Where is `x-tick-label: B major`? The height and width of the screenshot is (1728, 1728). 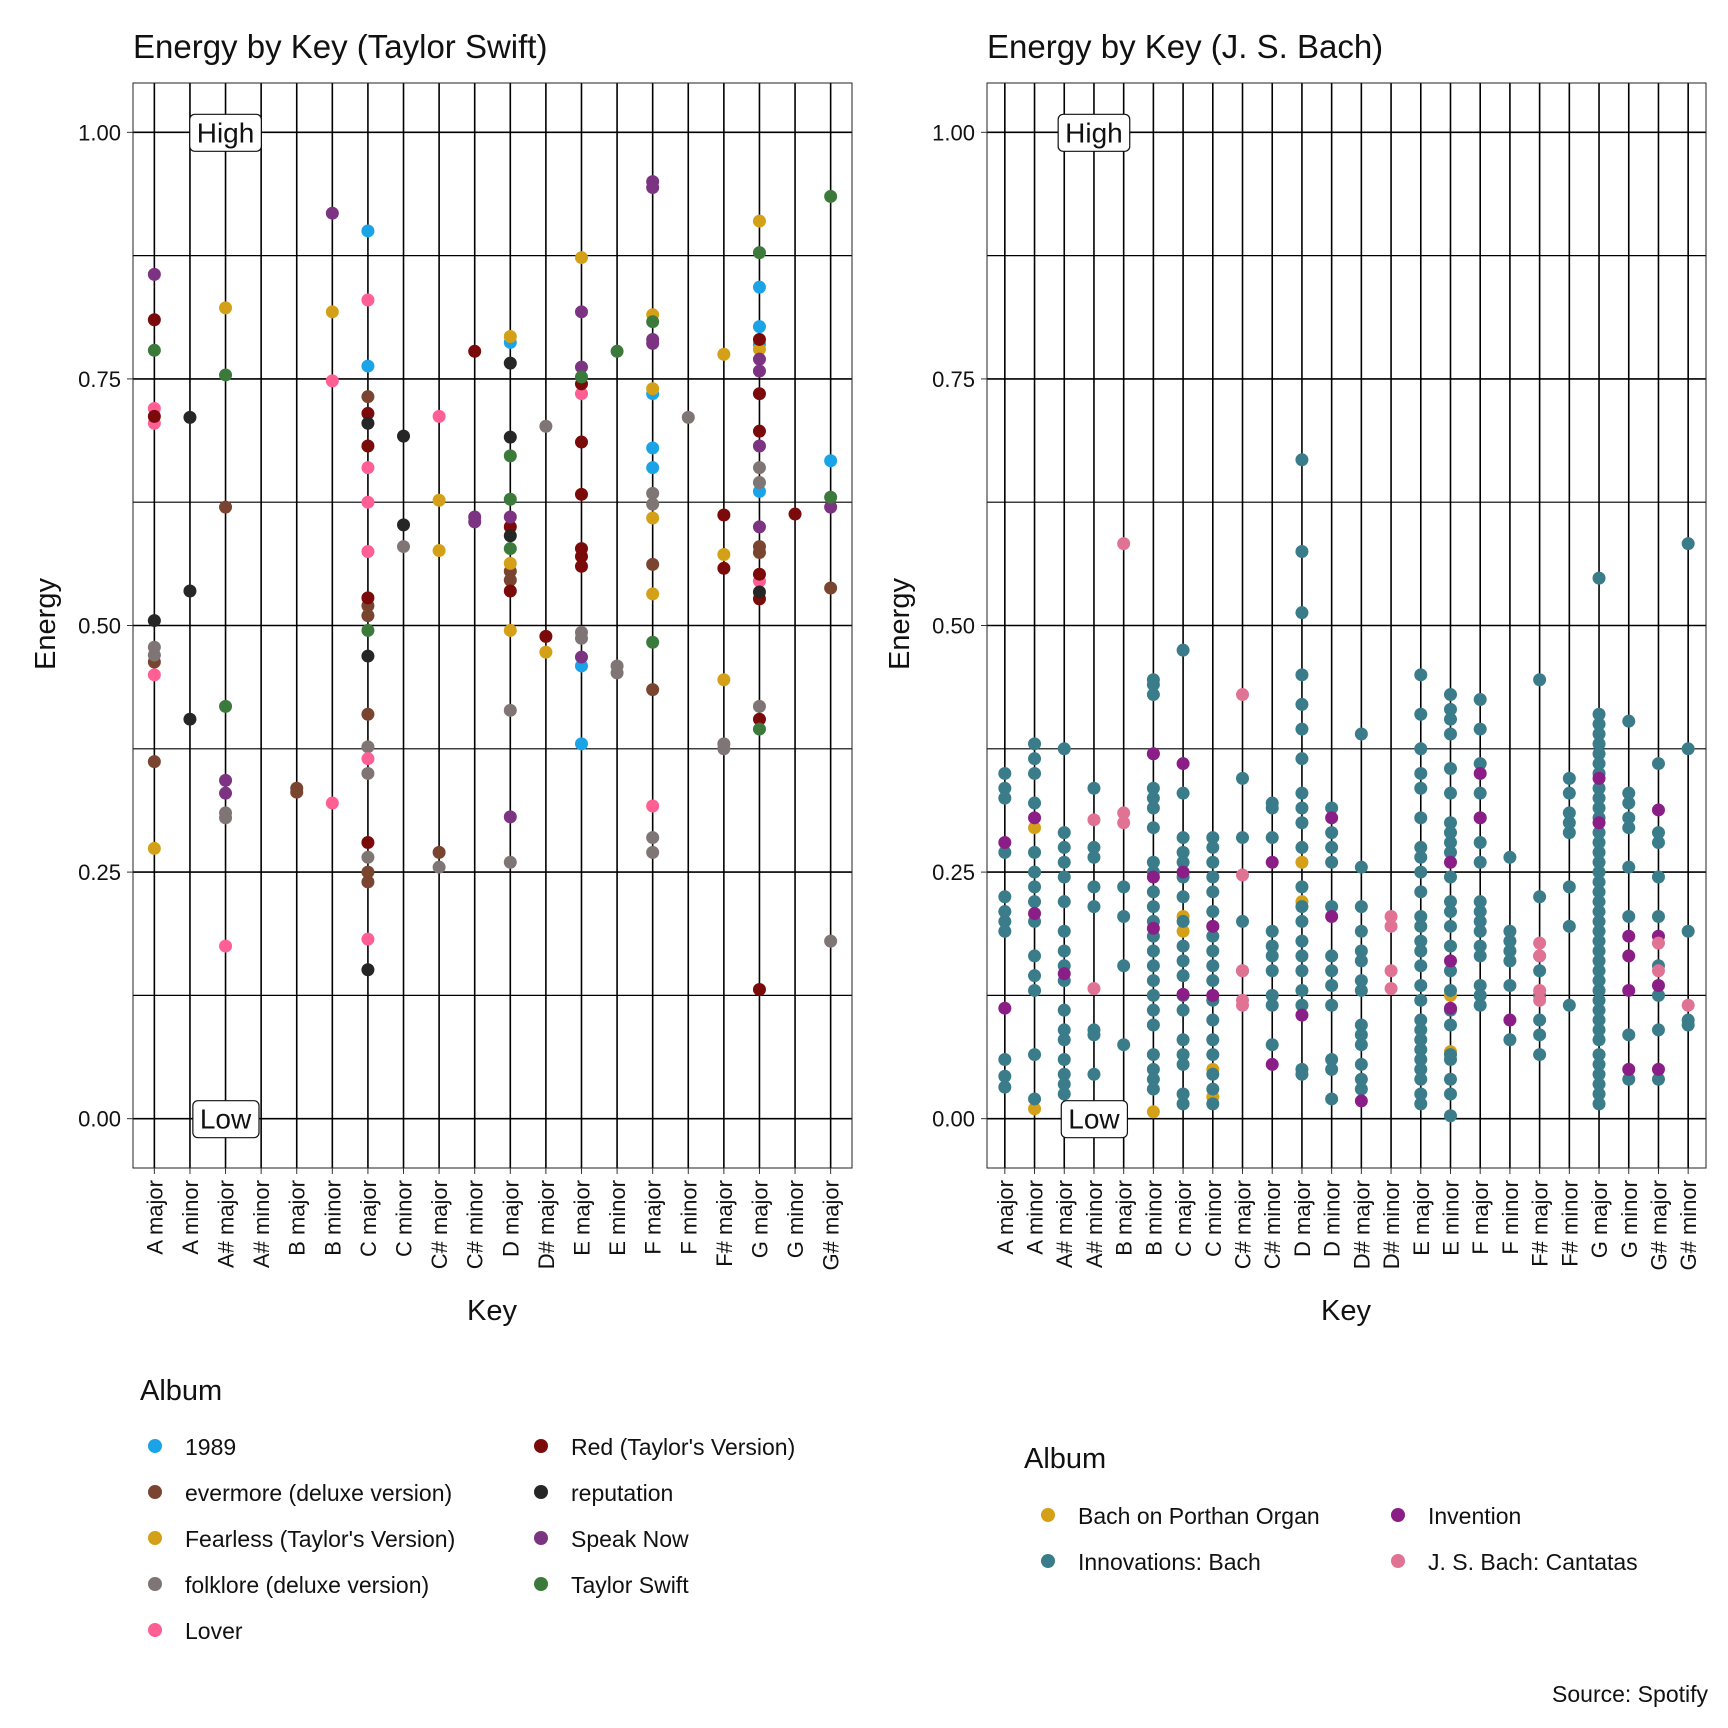 x-tick-label: B major is located at coordinates (1124, 1218).